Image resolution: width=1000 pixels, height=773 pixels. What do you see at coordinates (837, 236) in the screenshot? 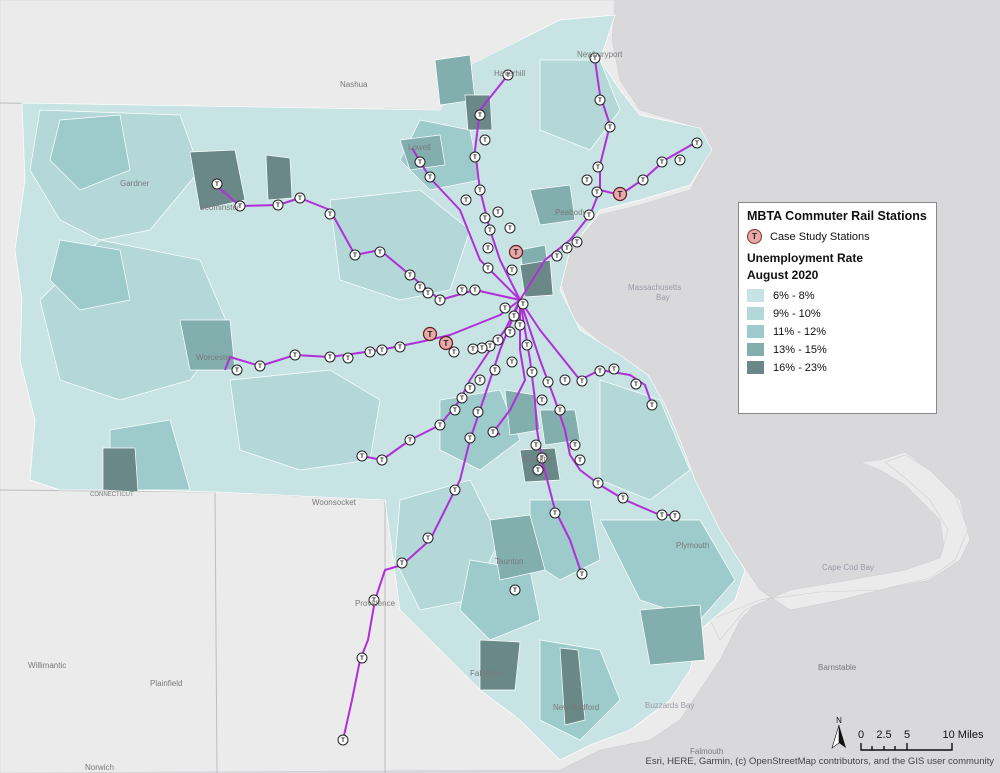
I see `legend-case-study-row: T Case Study Stations` at bounding box center [837, 236].